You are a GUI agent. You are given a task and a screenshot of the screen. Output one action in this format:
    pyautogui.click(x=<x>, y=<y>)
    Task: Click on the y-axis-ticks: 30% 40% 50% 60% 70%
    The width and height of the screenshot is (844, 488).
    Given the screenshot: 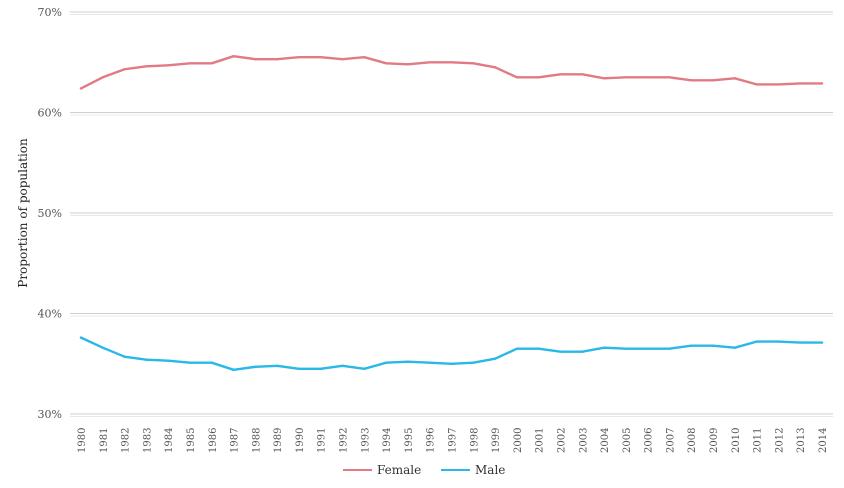 What is the action you would take?
    pyautogui.click(x=50, y=213)
    